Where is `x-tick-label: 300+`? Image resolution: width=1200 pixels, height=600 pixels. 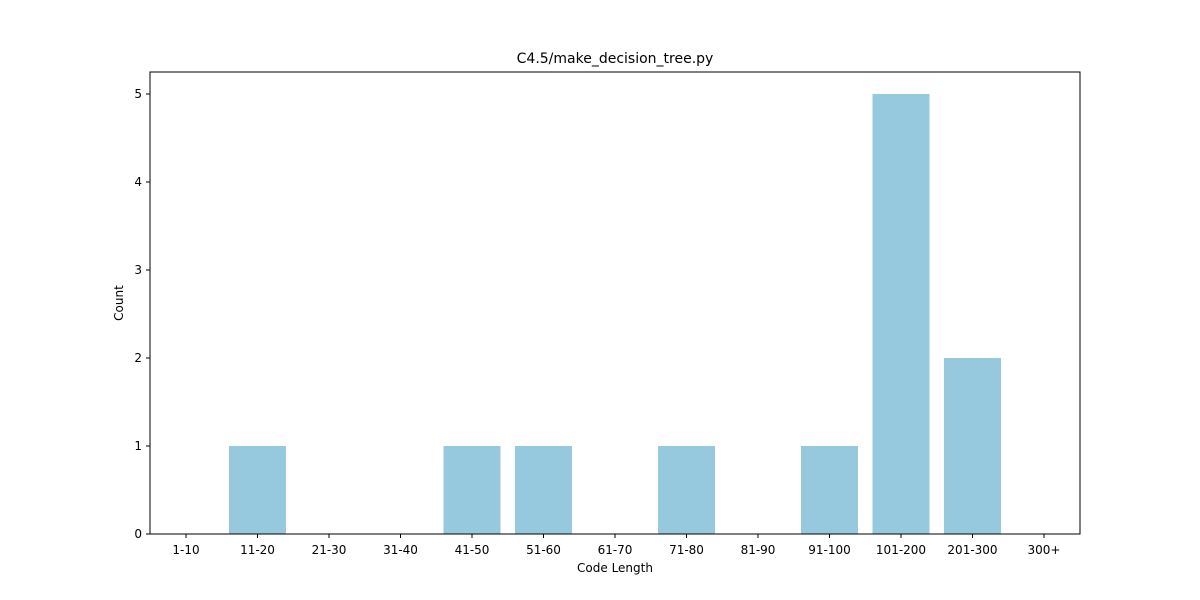 x-tick-label: 300+ is located at coordinates (1044, 550).